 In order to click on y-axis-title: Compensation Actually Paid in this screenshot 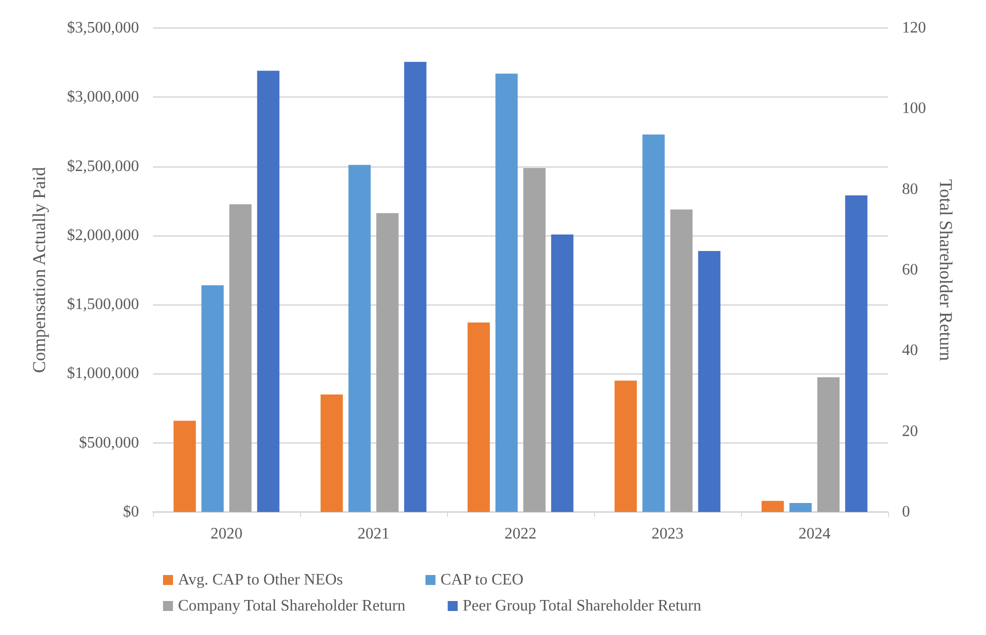, I will do `click(39, 270)`.